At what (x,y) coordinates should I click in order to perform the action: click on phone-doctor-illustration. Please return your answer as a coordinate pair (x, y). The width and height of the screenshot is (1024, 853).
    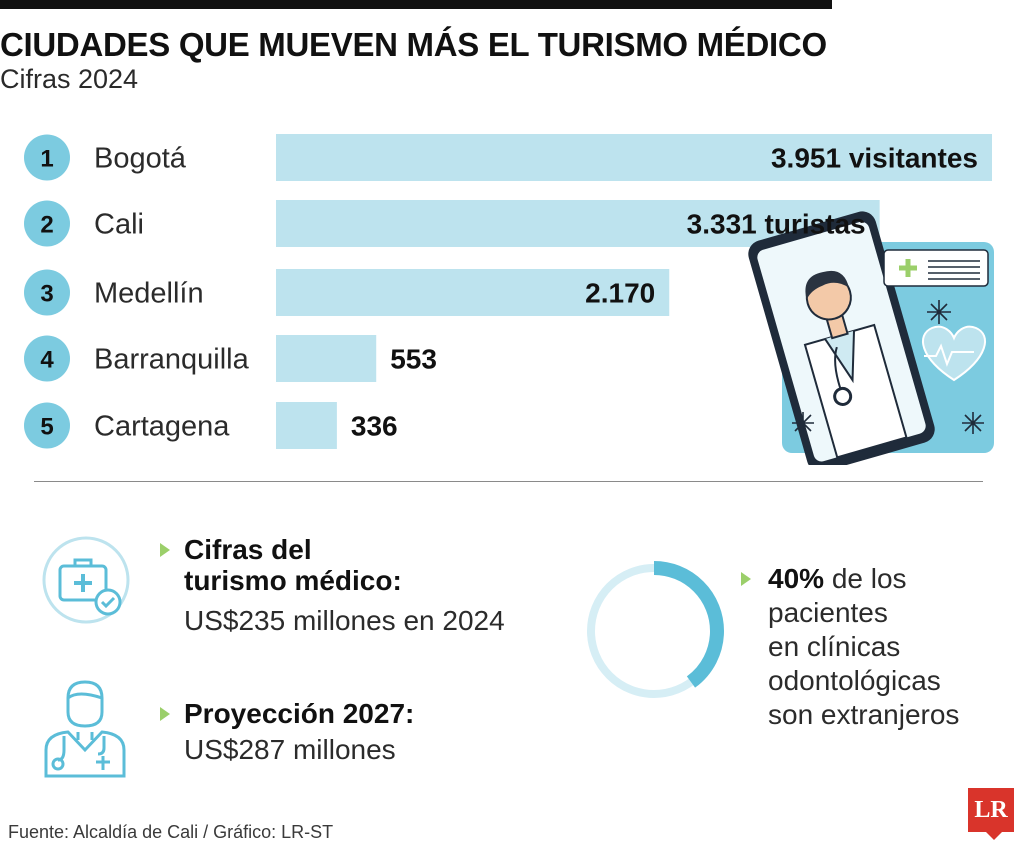
    Looking at the image, I should click on (871, 338).